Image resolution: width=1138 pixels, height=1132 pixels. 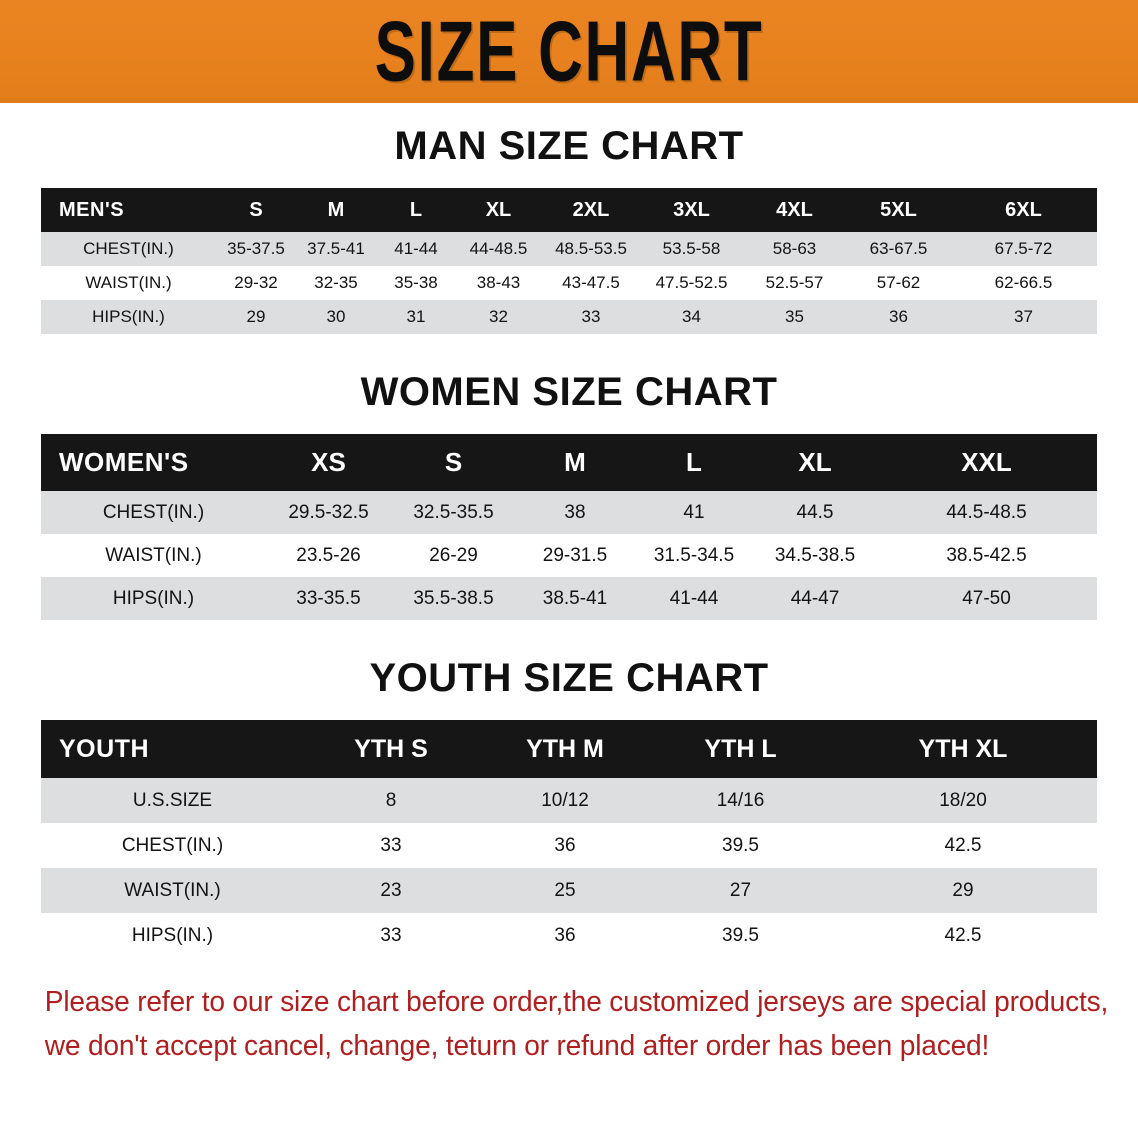 What do you see at coordinates (104, 748) in the screenshot?
I see `youth-header-label: YOUTH` at bounding box center [104, 748].